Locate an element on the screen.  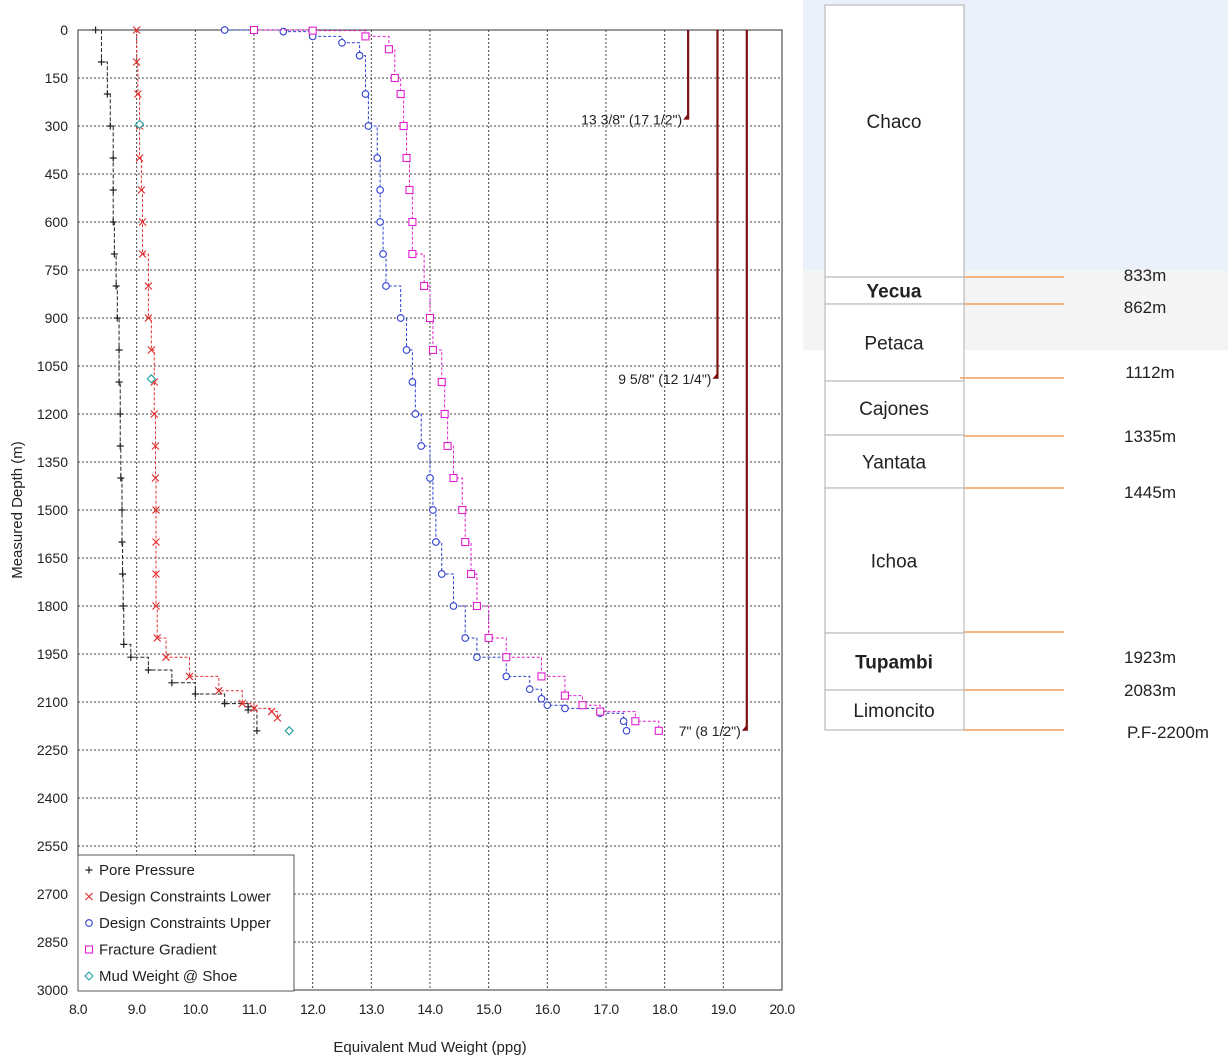
formation-depth-label: P.F-2200m is located at coordinates (1168, 732).